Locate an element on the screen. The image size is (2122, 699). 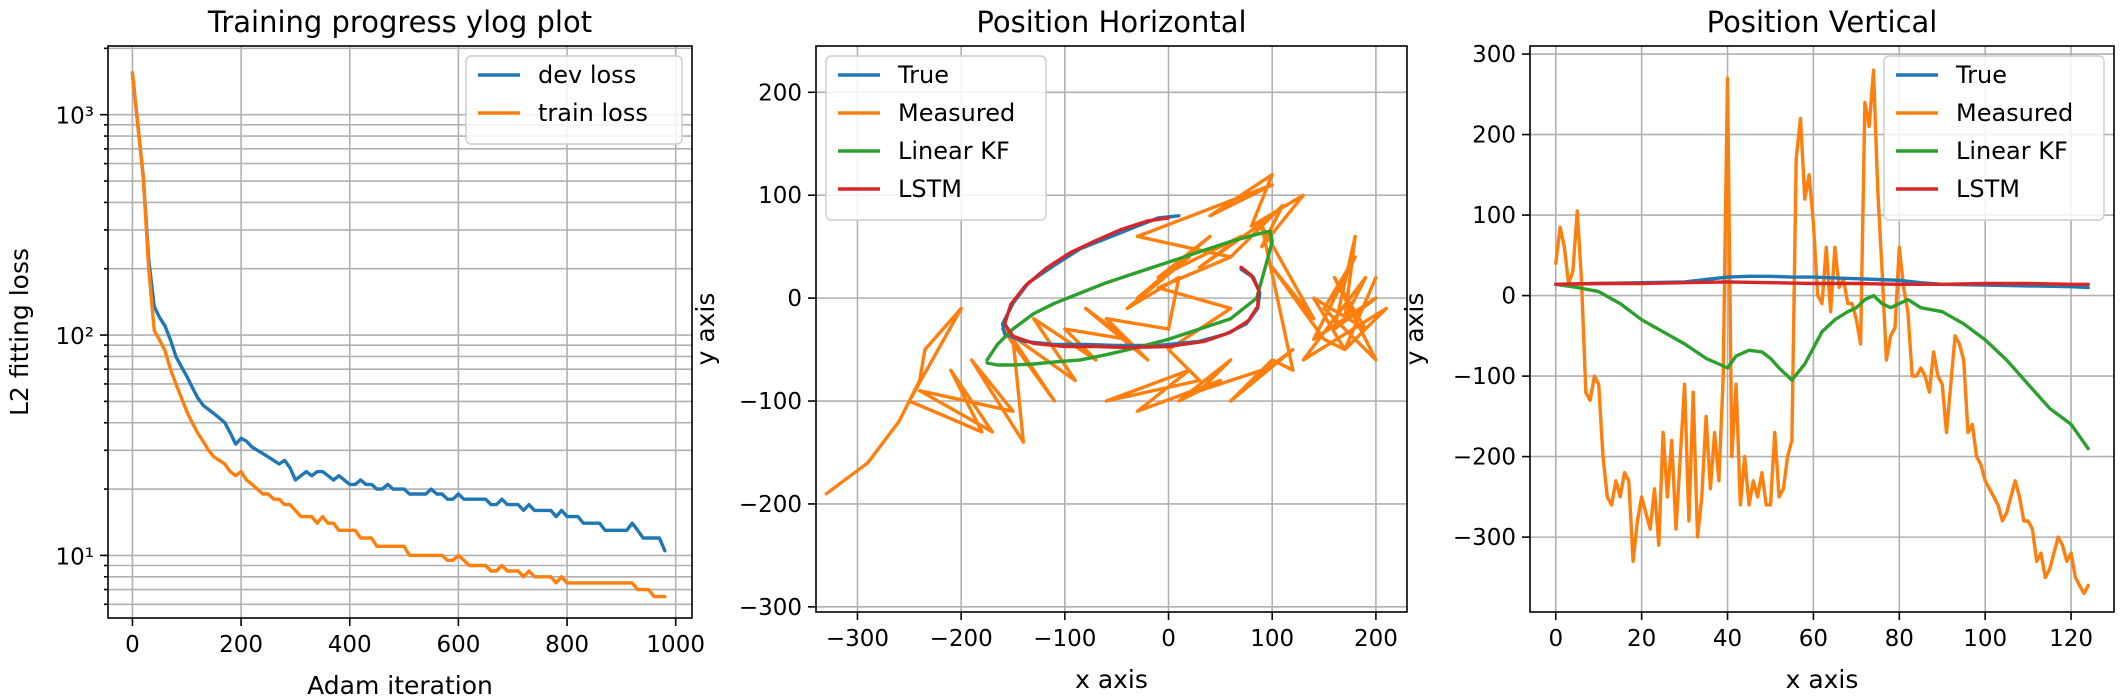
chart-title: Position Vertical is located at coordinates (1822, 22).